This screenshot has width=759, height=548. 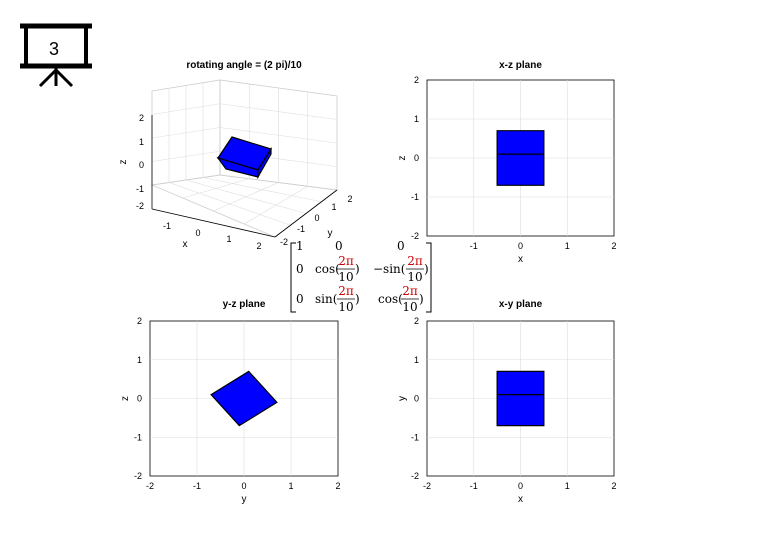 What do you see at coordinates (244, 499) in the screenshot?
I see `x-axis-label: y` at bounding box center [244, 499].